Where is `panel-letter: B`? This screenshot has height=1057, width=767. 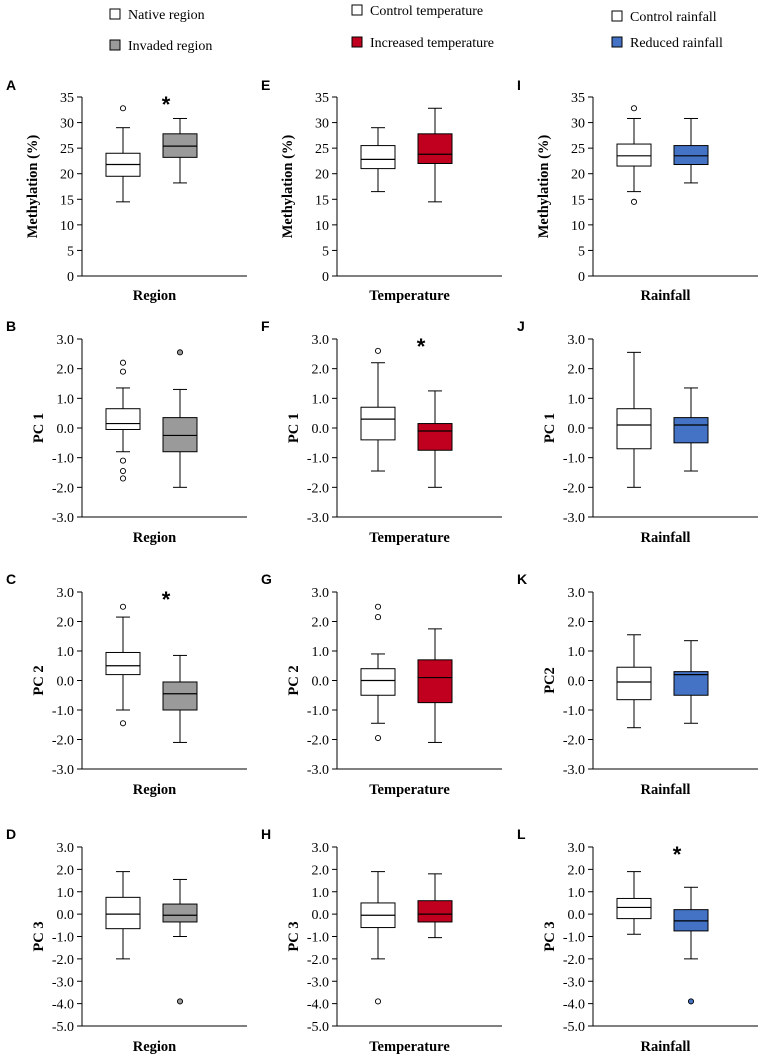
panel-letter: B is located at coordinates (11, 326).